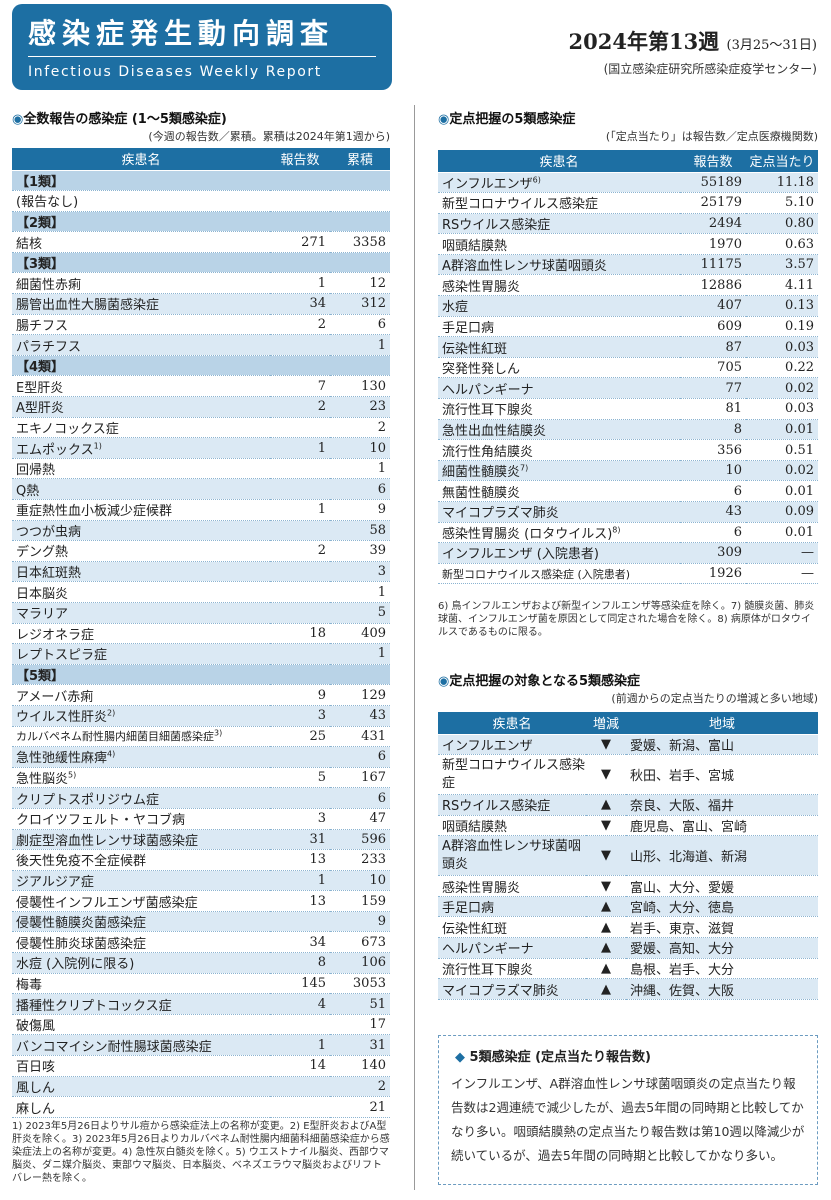 Image resolution: width=831 pixels, height=1200 pixels. Describe the element at coordinates (360, 963) in the screenshot. I see `cumulative-total: 106` at that location.